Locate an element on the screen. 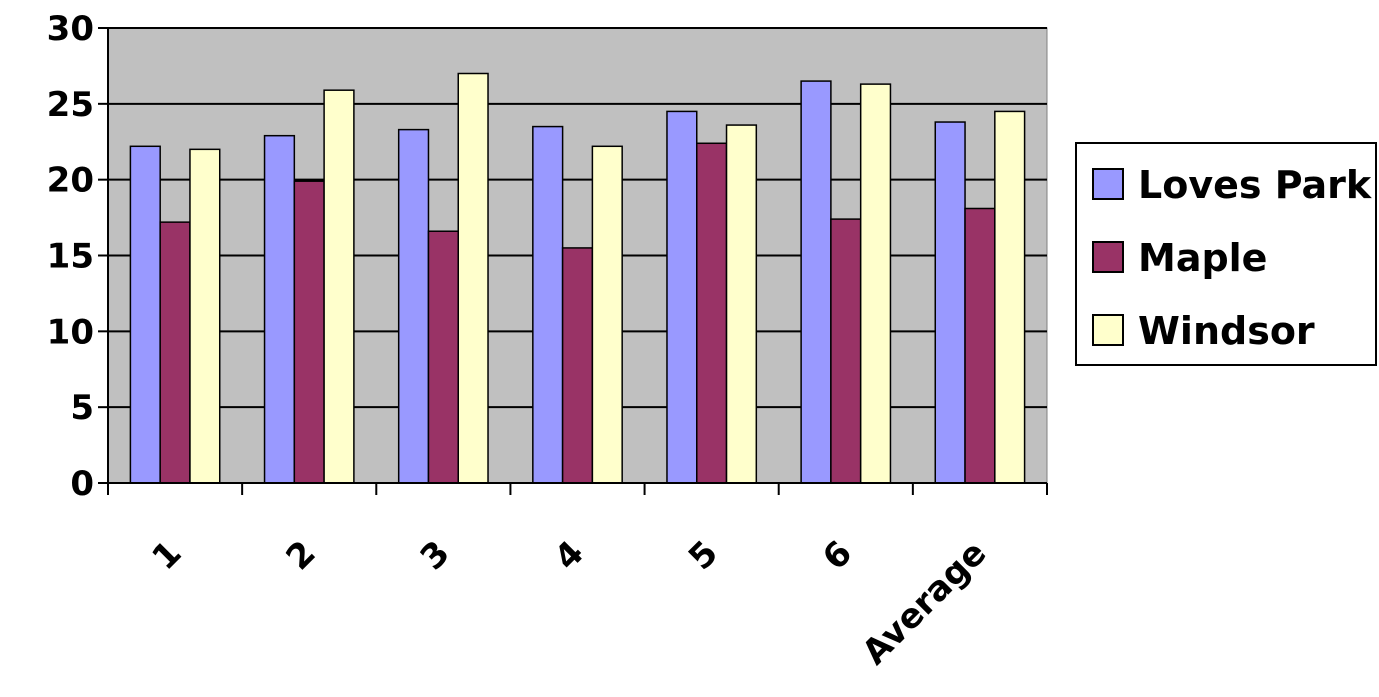 The height and width of the screenshot is (697, 1379). x-tick-label: Average is located at coordinates (925, 603).